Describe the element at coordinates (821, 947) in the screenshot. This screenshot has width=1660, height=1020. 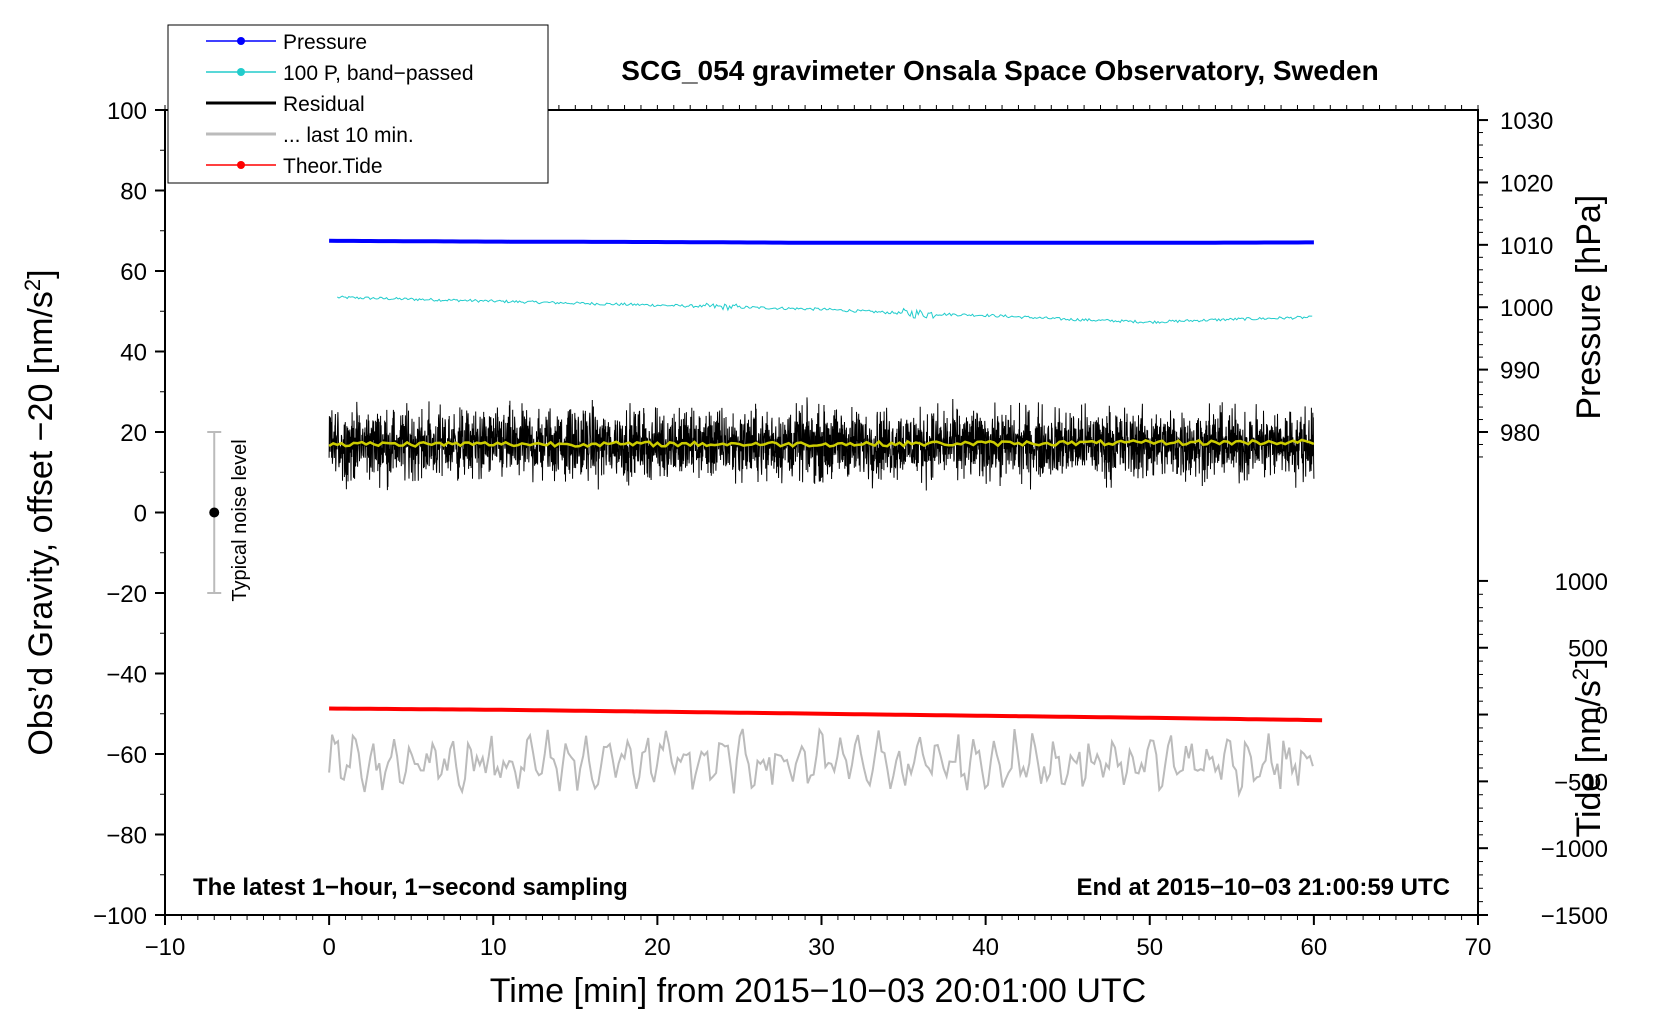
I see `x-tick-label: 30` at that location.